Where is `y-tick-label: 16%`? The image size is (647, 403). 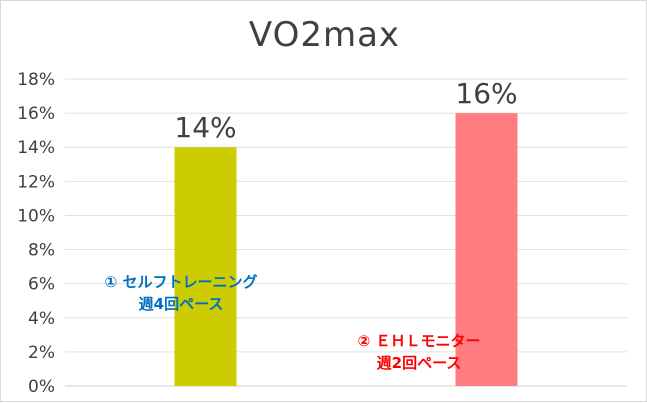
y-tick-label: 16% is located at coordinates (36, 114).